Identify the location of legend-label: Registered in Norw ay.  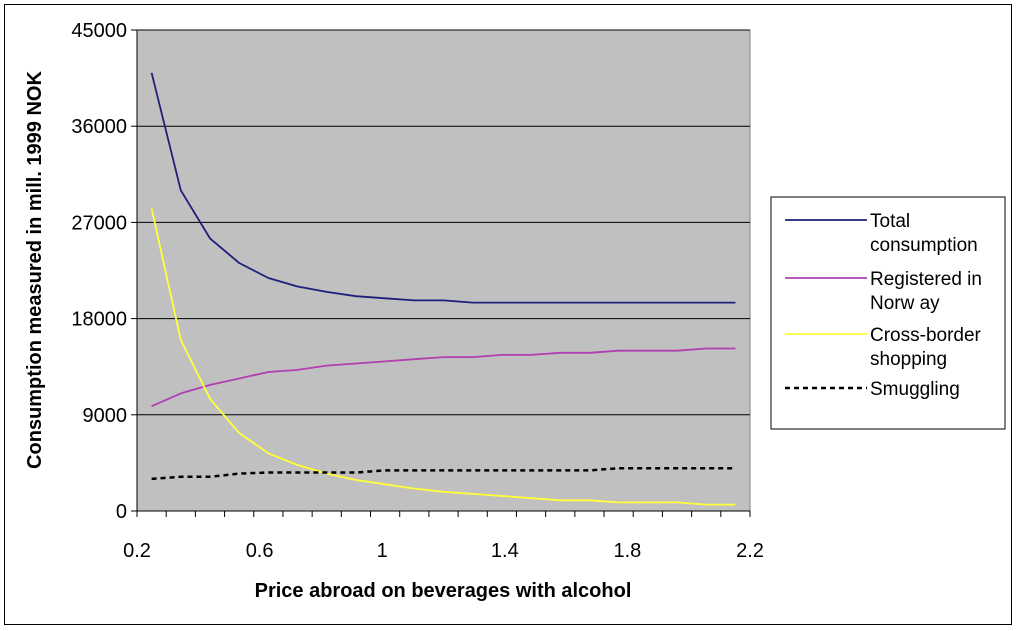
(926, 291).